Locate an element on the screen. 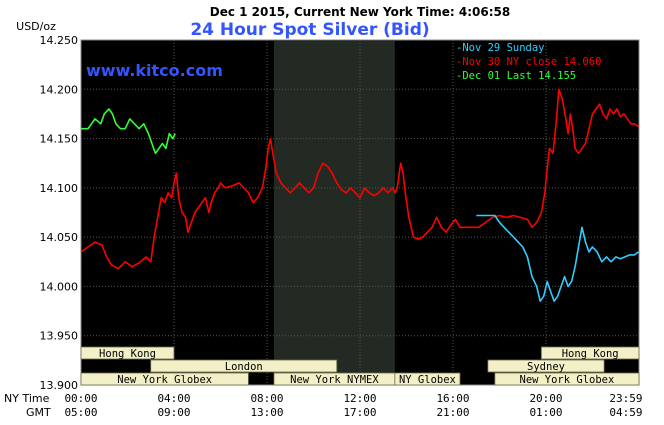 The height and width of the screenshot is (425, 664). chart-timestamp: December 01, 2015 04:04 is located at coordinates (542, 34).